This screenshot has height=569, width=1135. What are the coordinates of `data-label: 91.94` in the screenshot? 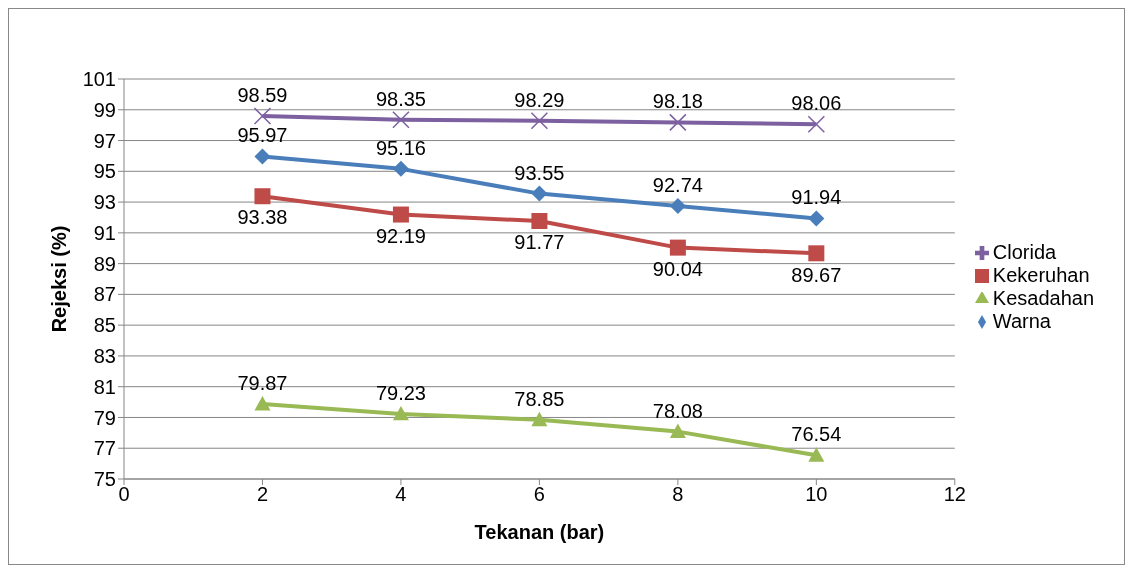 It's located at (816, 197).